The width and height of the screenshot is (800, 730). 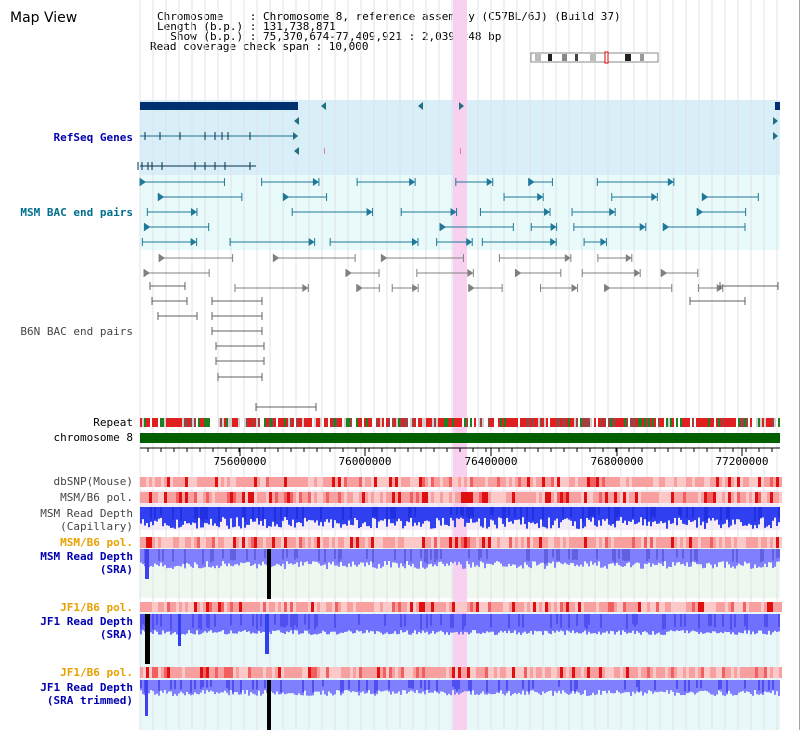 What do you see at coordinates (76, 331) in the screenshot?
I see `track-label-b6n-bac: B6N BAC end pairs` at bounding box center [76, 331].